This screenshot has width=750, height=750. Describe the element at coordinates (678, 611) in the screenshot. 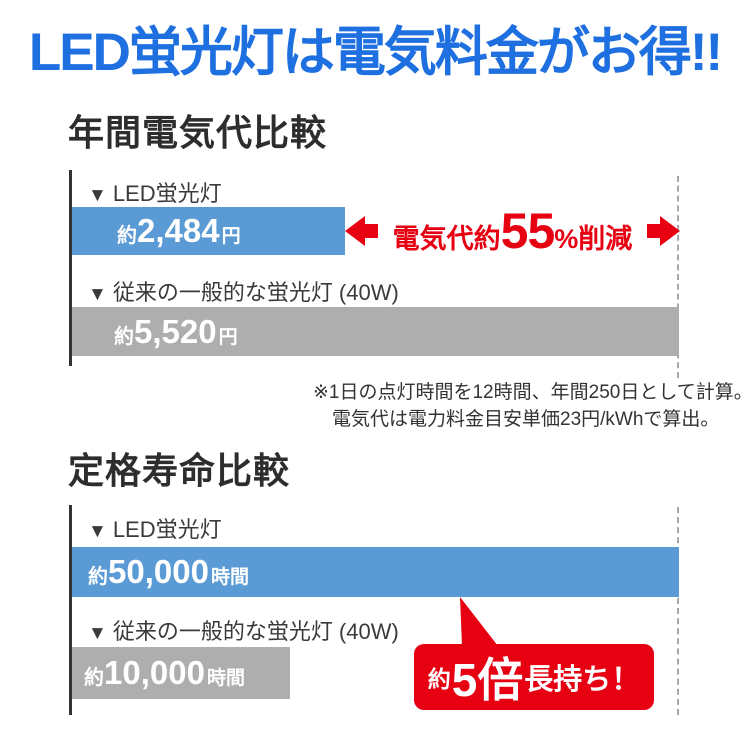

I see `lifetime-chart-guide-line` at that location.